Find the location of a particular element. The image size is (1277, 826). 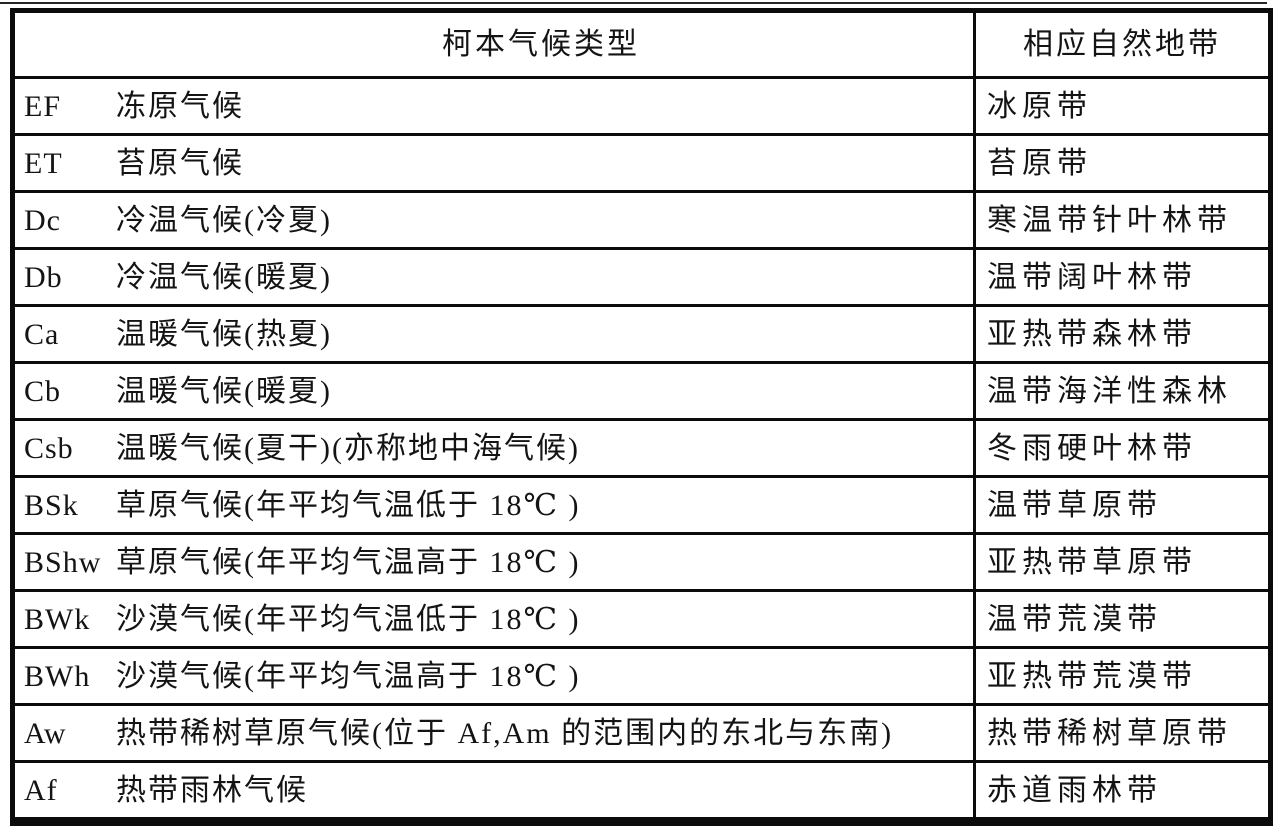

climate-type-cell: BSk 草原气候(年平均气温低于 18℃ ) is located at coordinates (493, 505).